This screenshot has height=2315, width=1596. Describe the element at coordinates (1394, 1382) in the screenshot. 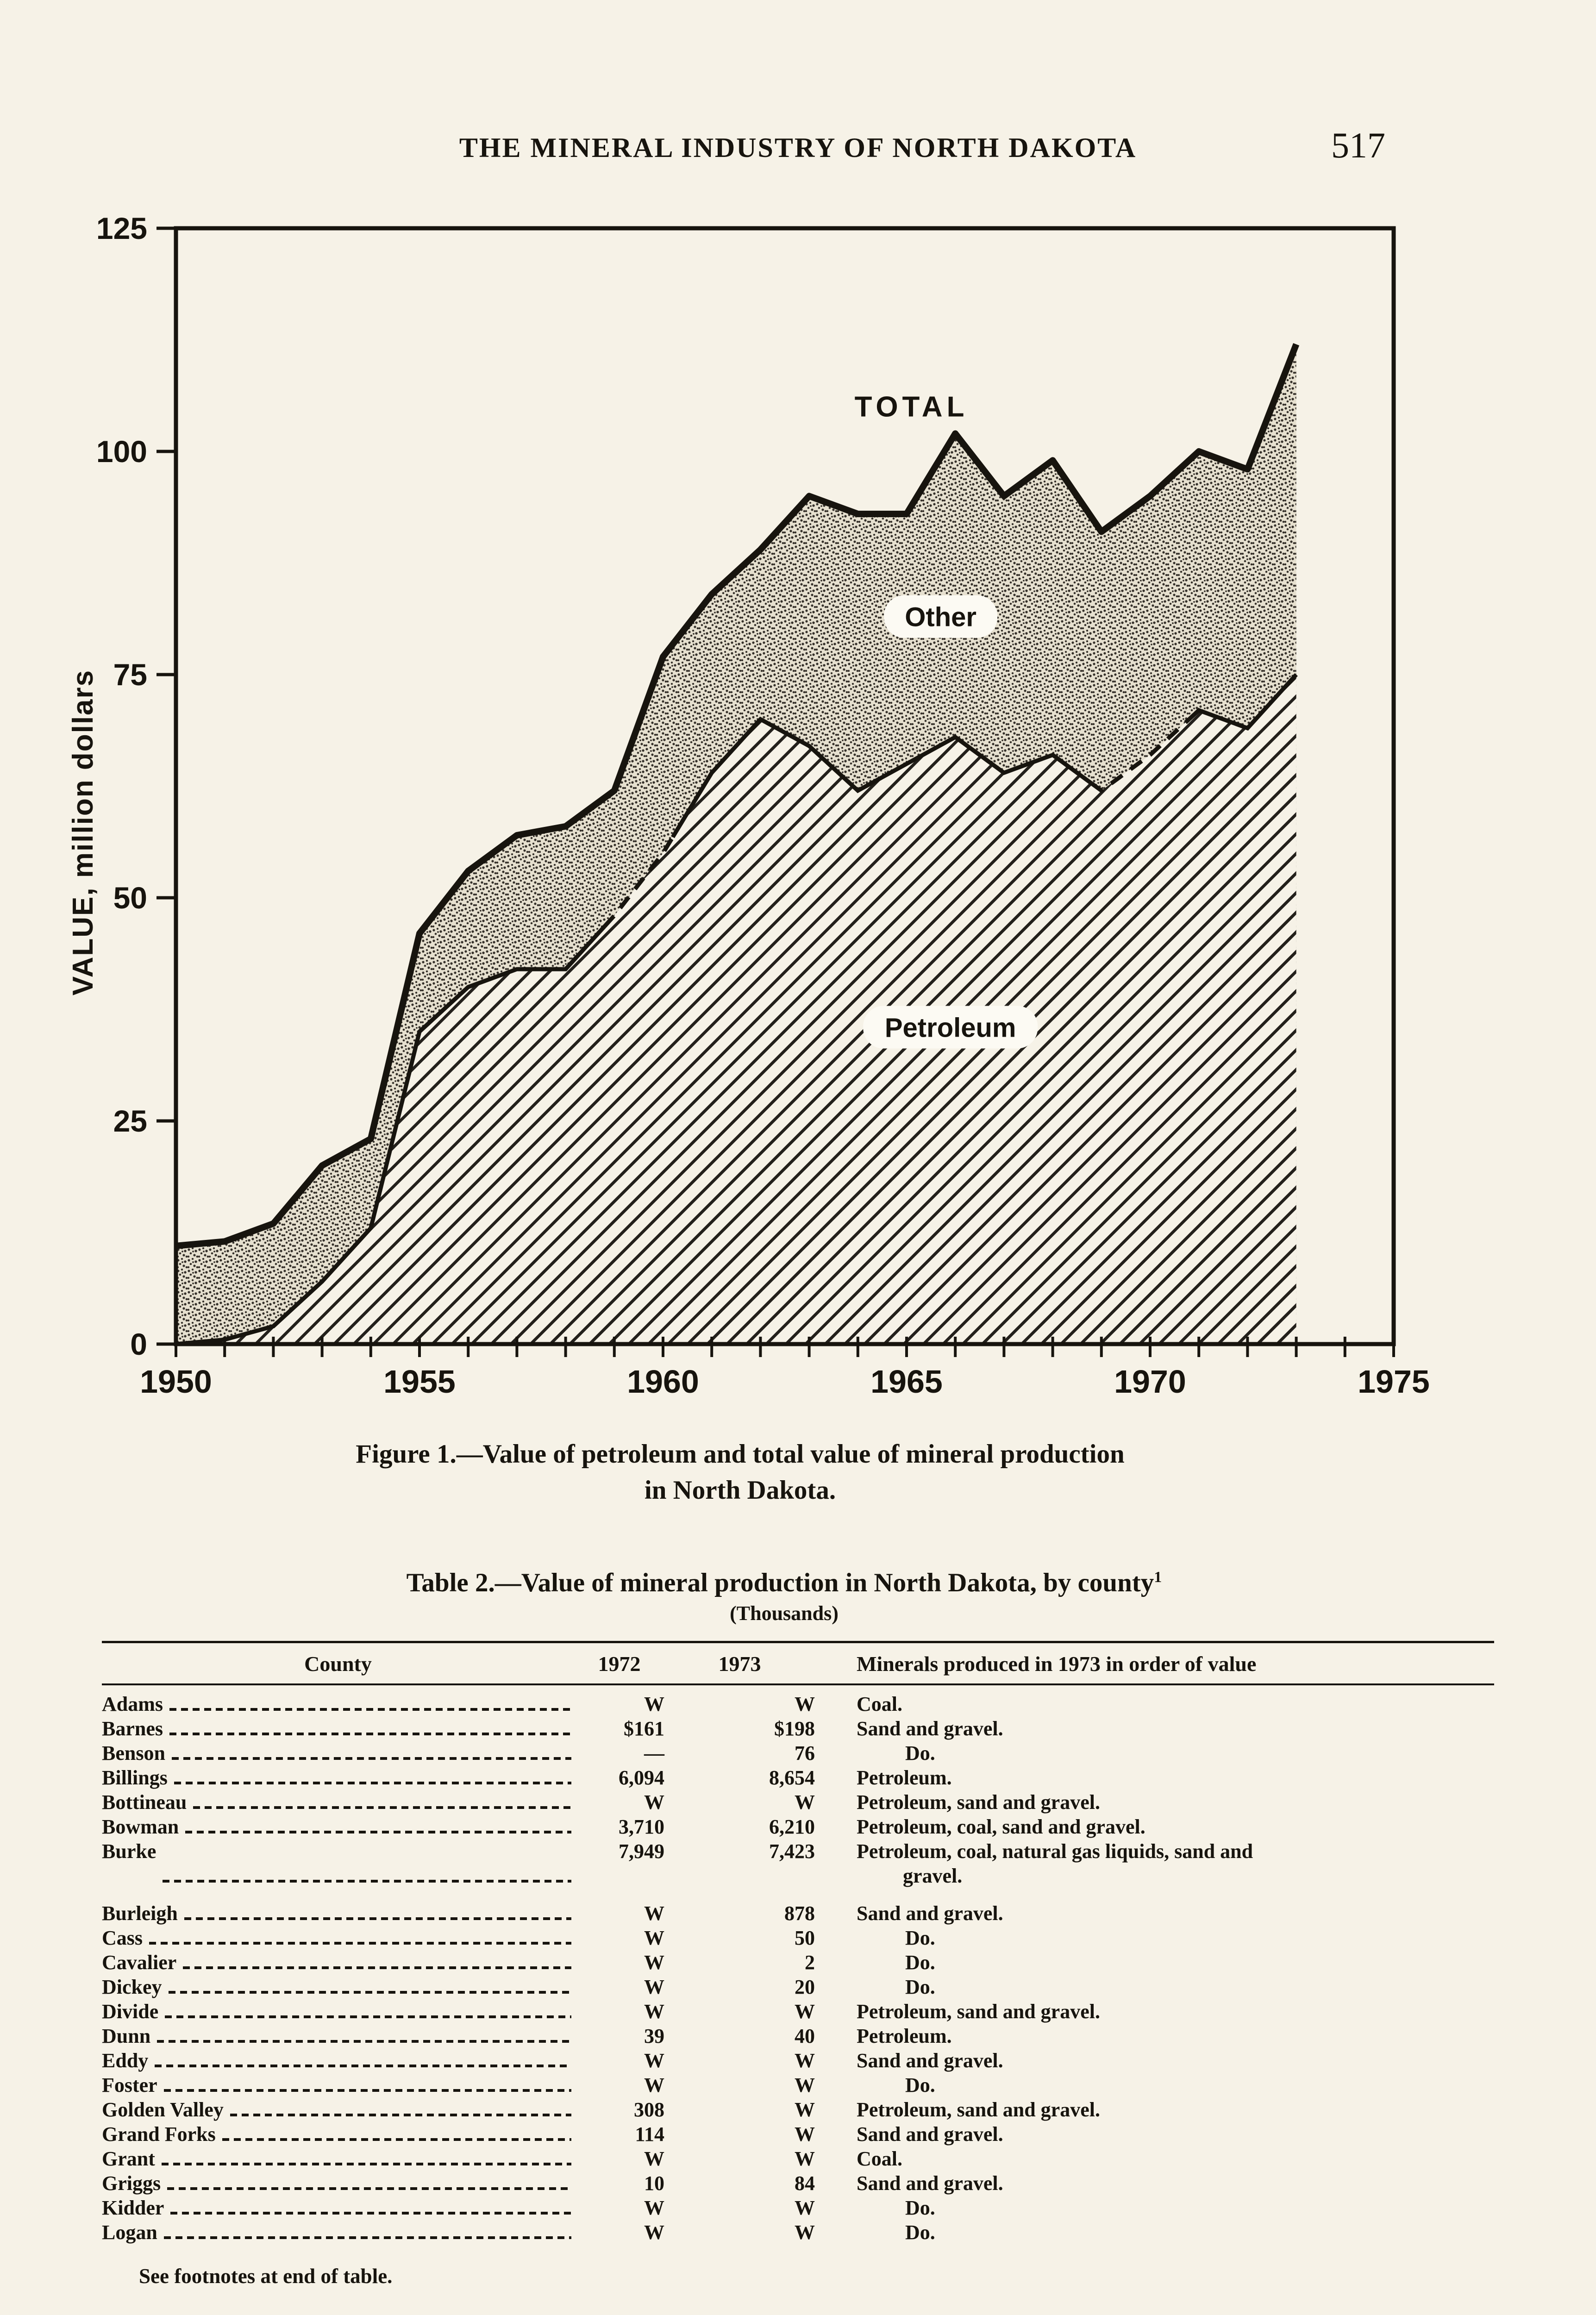

I see `x-tick-label: 1975` at that location.